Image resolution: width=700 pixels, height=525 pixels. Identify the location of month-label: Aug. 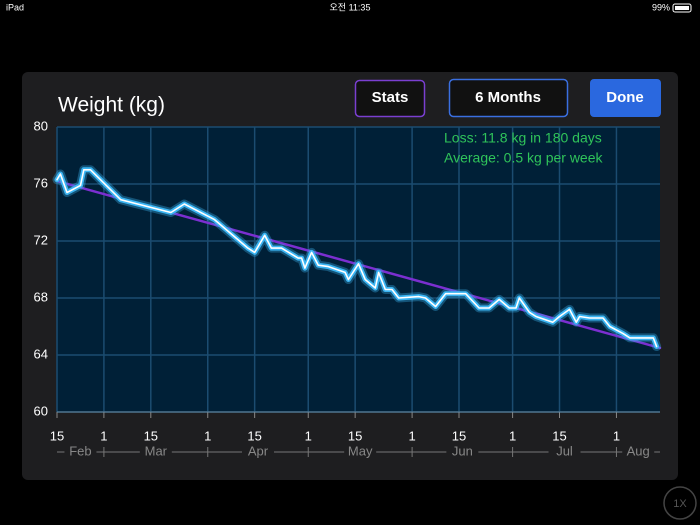
(638, 450).